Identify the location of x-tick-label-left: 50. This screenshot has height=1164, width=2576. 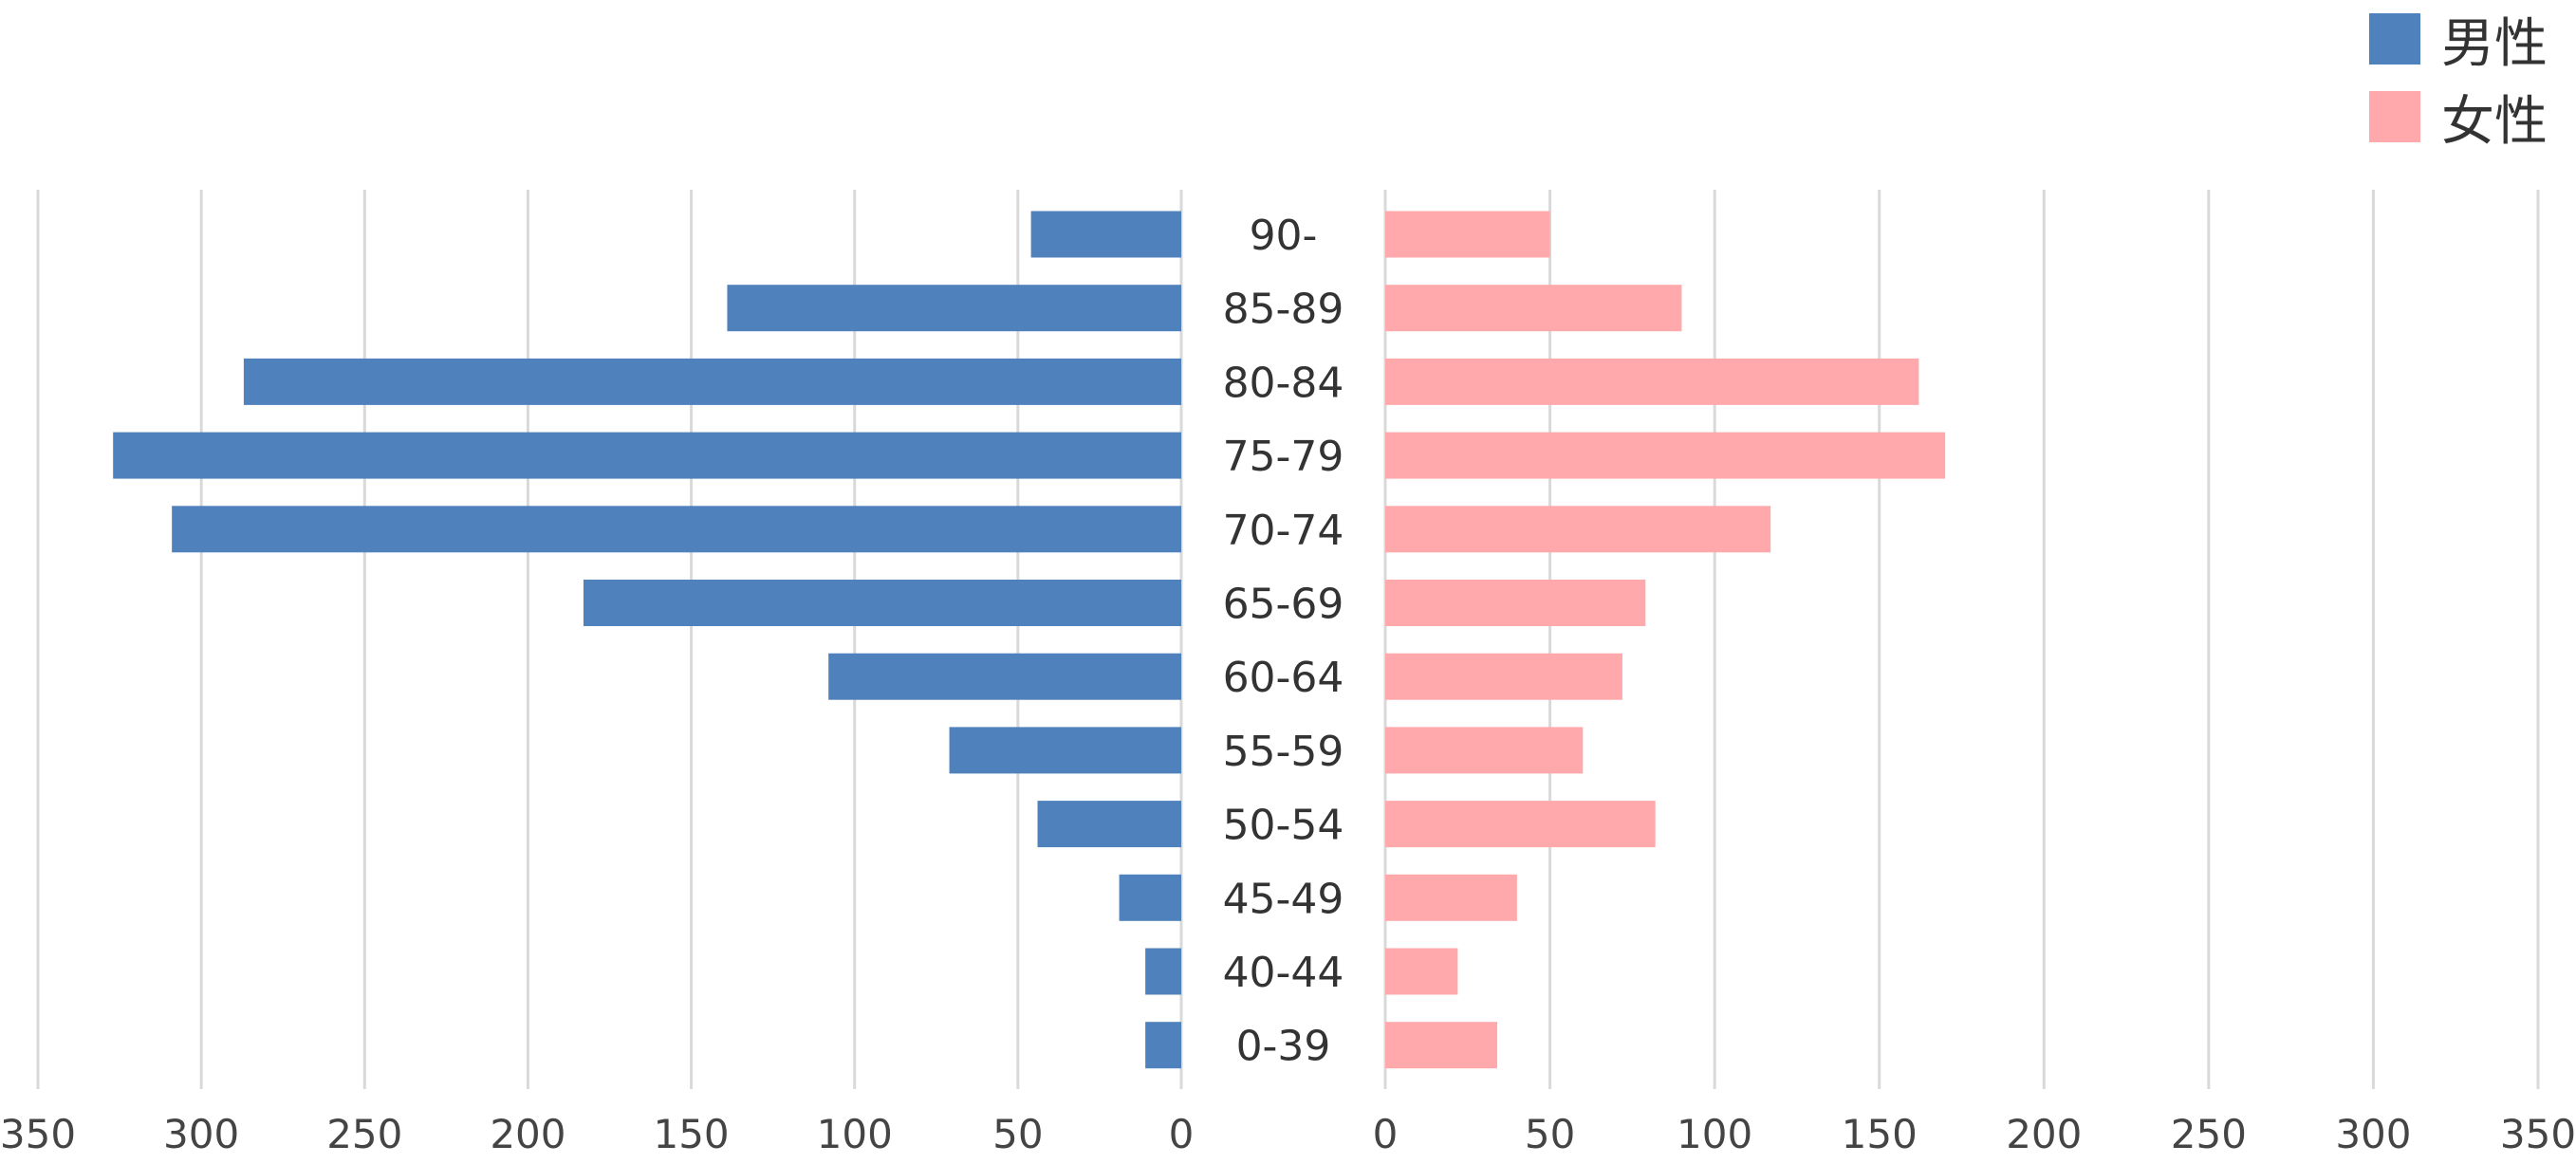
(1017, 1134).